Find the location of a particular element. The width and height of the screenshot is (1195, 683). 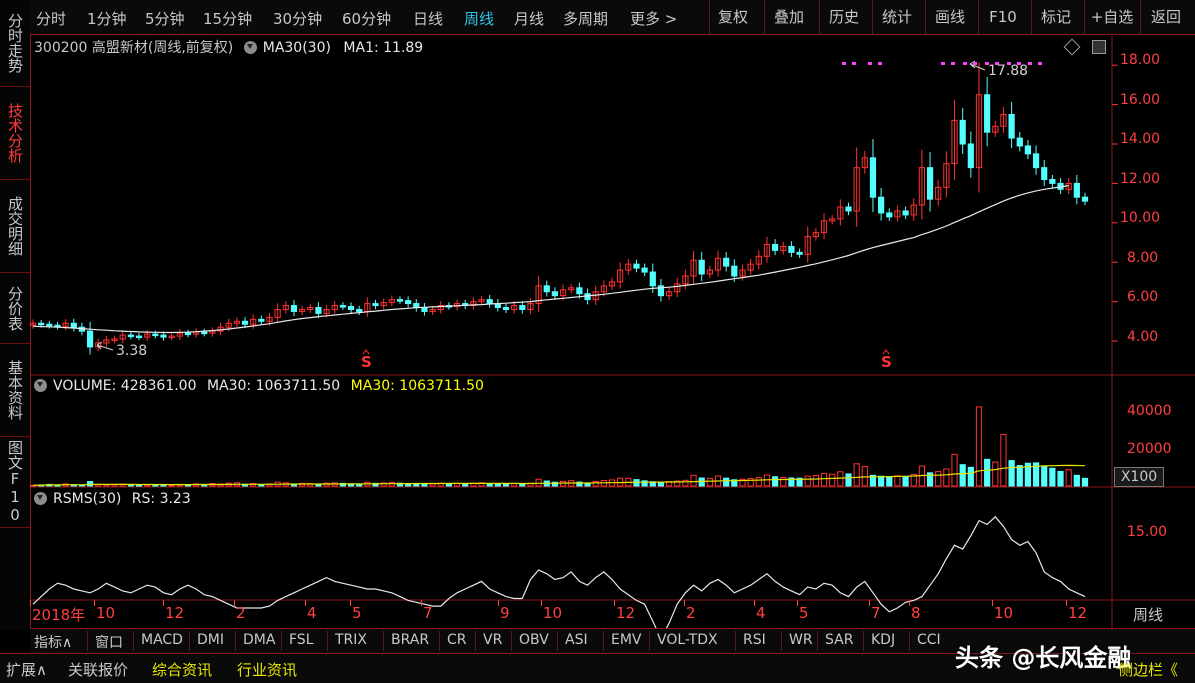

period-daily: 日线 is located at coordinates (428, 19).